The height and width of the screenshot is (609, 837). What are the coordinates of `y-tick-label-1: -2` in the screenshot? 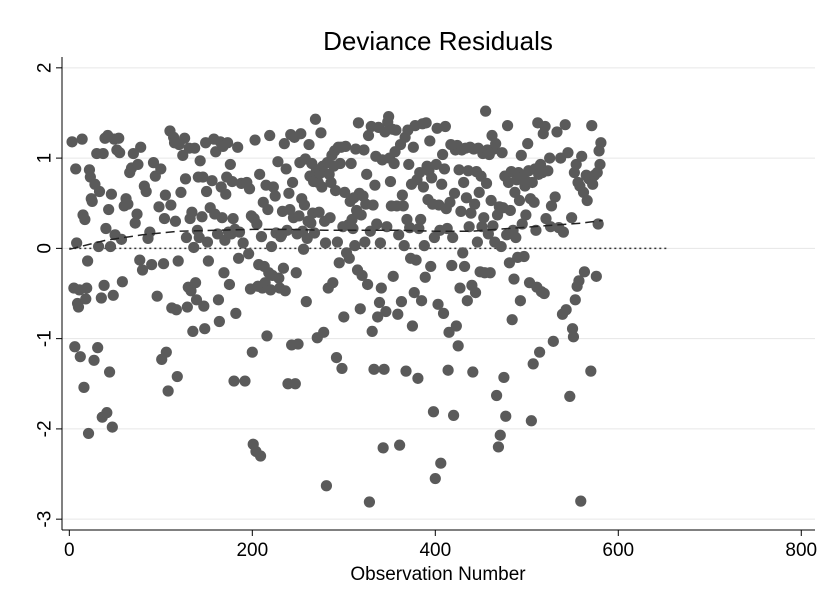 It's located at (45, 428).